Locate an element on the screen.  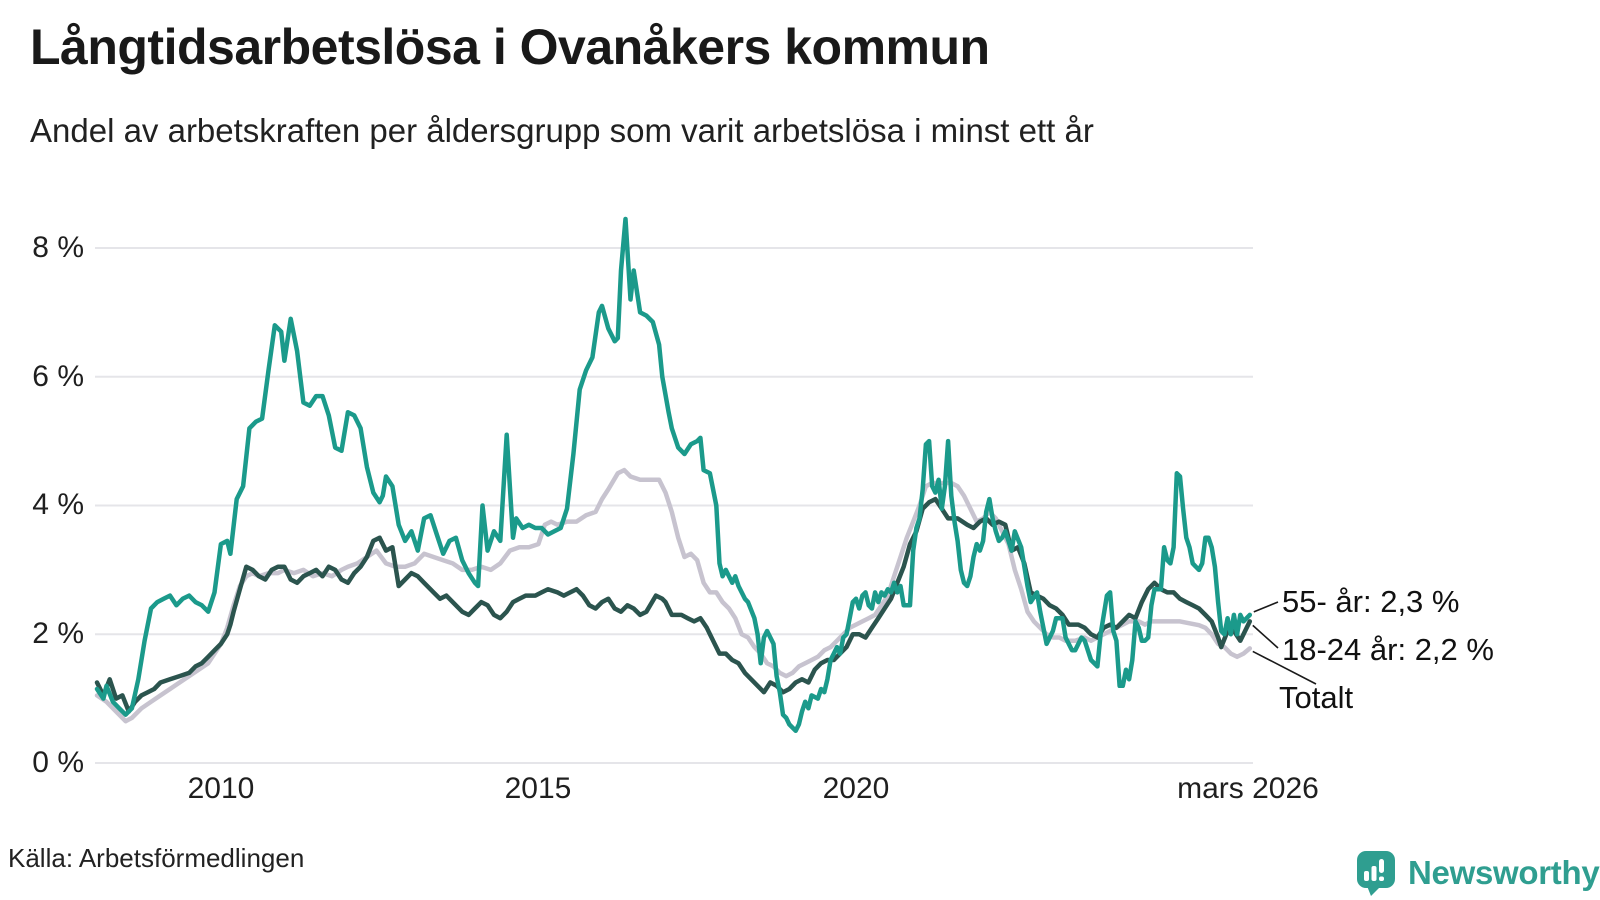
series-annotation-55-ar: 55- år: 2,3 % is located at coordinates (1371, 601).